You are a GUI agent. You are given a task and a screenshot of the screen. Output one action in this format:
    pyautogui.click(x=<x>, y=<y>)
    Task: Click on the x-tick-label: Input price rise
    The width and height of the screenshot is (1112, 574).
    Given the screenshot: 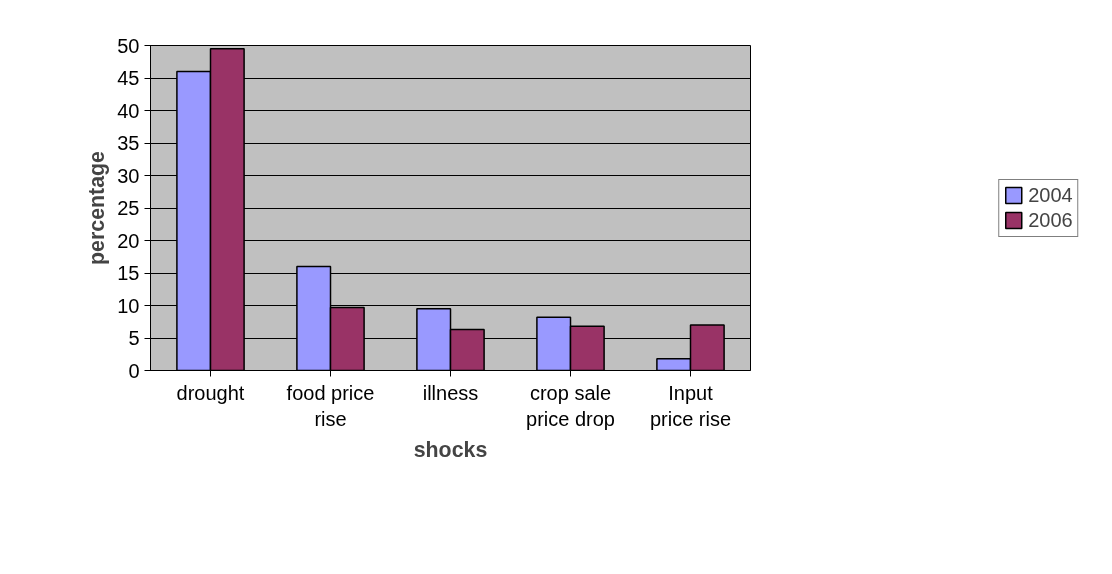 What is the action you would take?
    pyautogui.click(x=690, y=405)
    